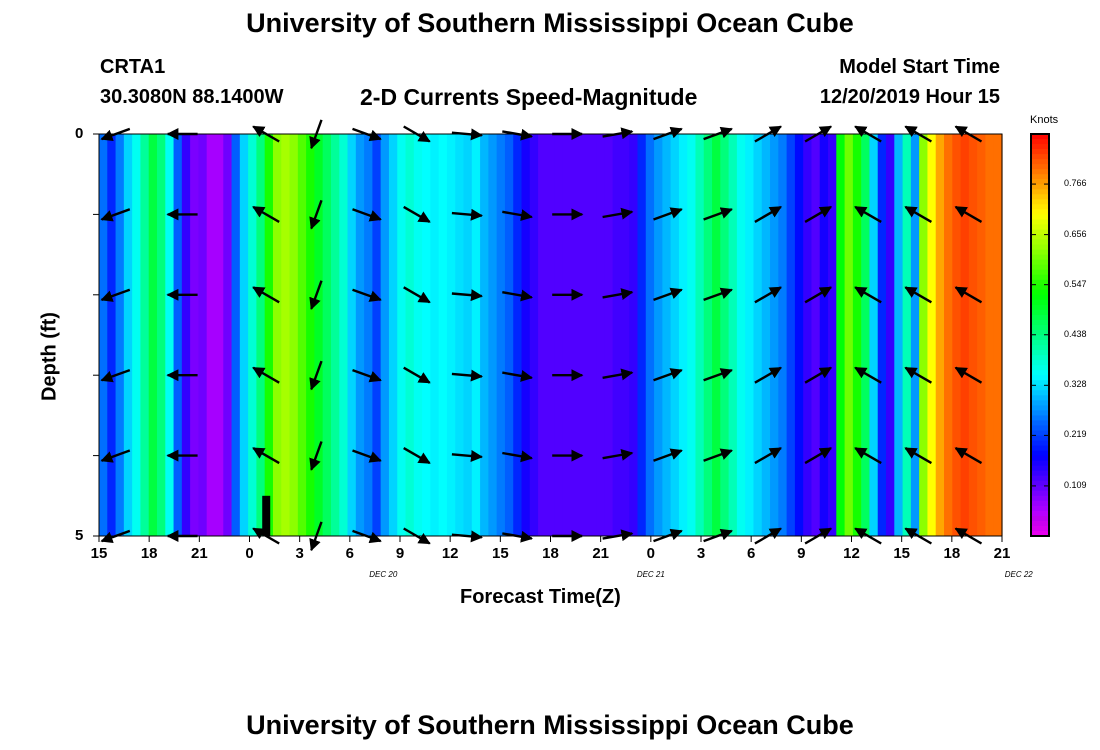 This screenshot has height=750, width=1100. What do you see at coordinates (919, 67) in the screenshot?
I see `model-start-label: Model Start Time` at bounding box center [919, 67].